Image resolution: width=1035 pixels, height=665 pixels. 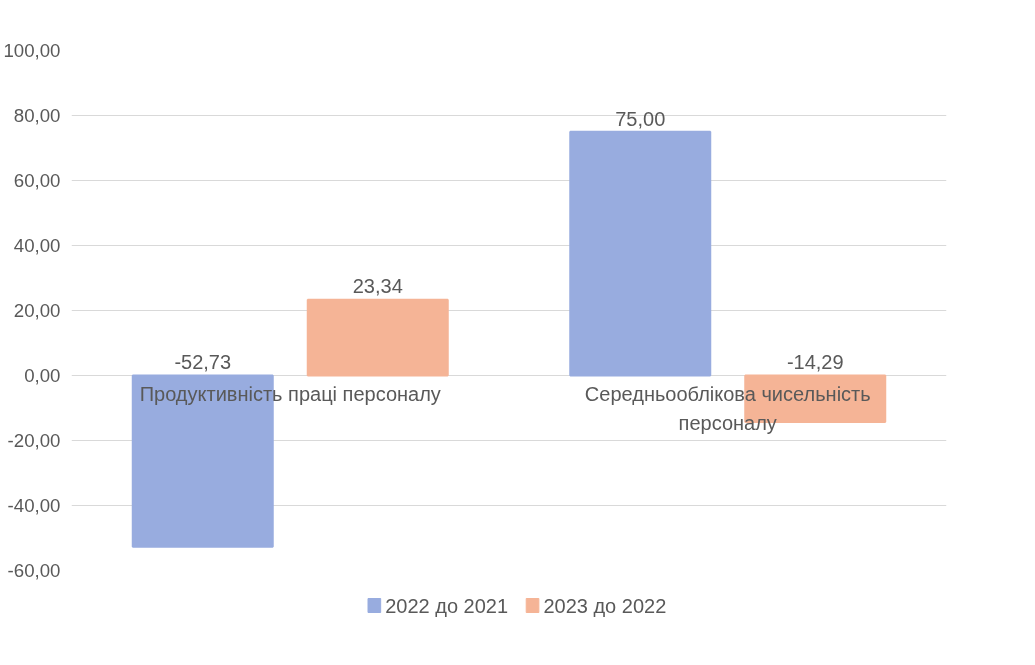 I want to click on y-tick-label: -40,00, so click(x=34, y=505).